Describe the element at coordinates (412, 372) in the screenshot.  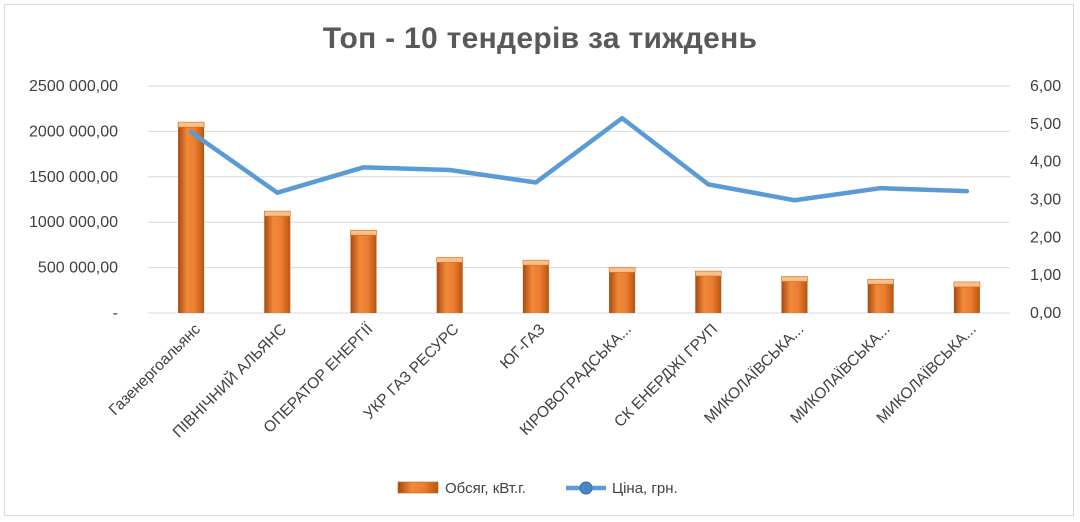
I see `category-label: УКР ГАЗ РЕСУРС` at that location.